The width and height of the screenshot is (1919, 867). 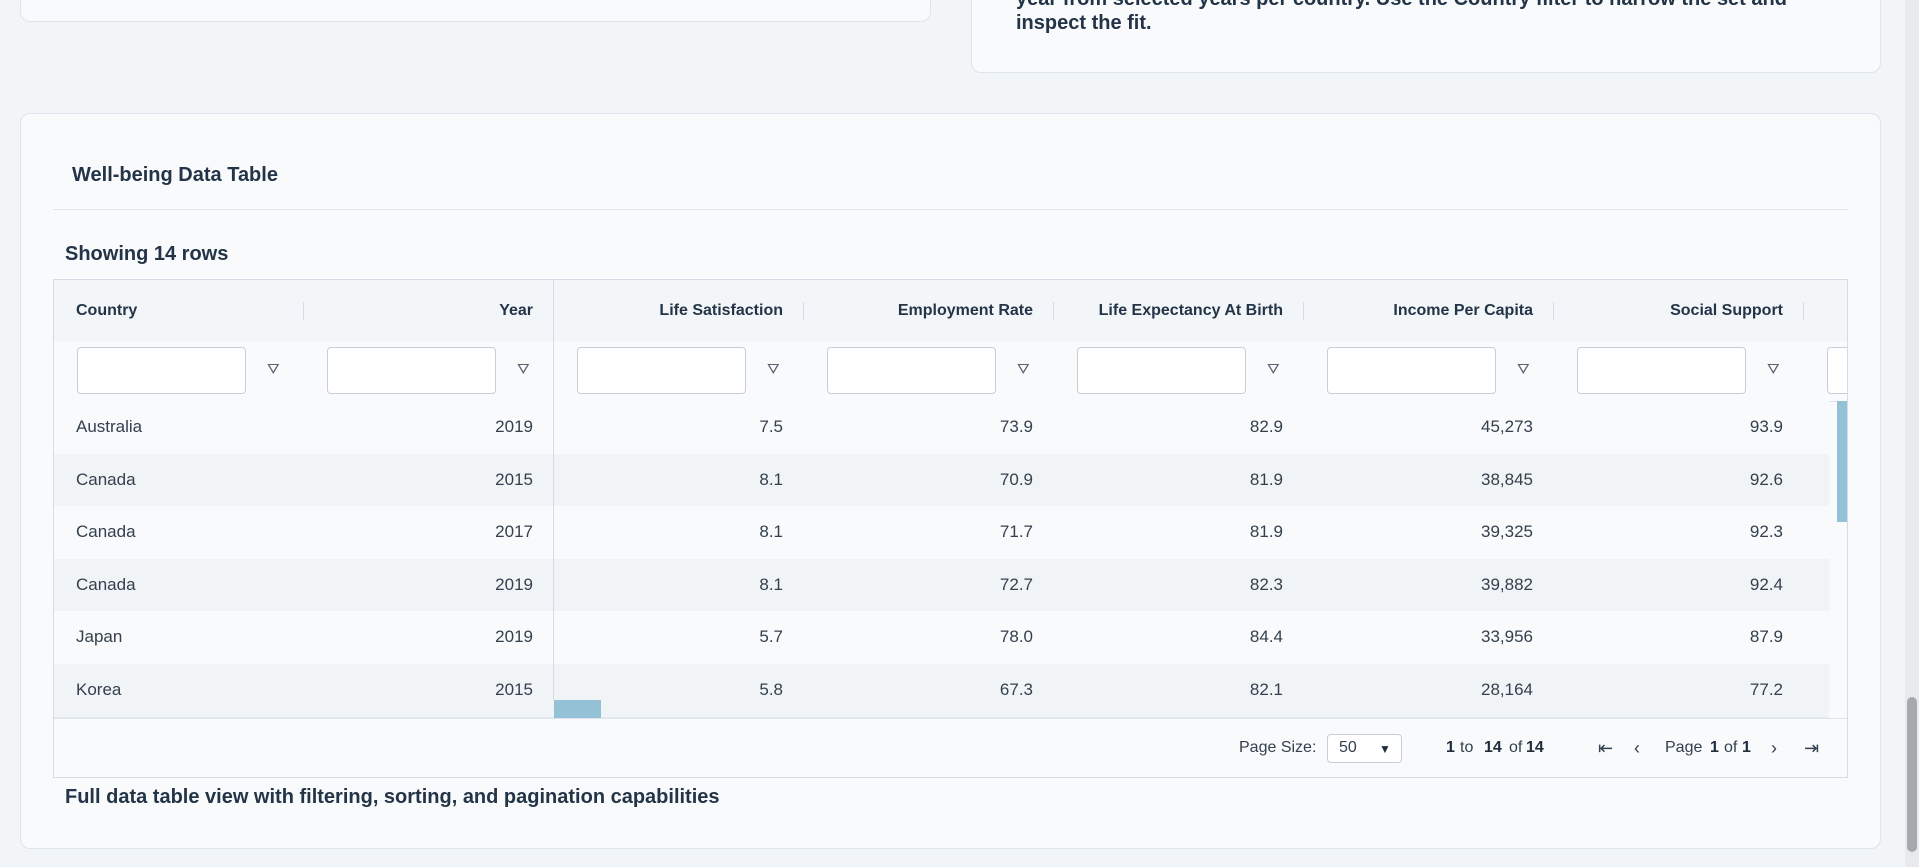 I want to click on column-header: Country, so click(x=107, y=310).